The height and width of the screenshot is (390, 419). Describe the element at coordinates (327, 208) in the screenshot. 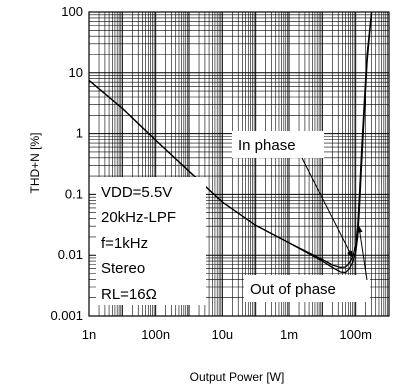

I see `in-phase-leader-arrow` at that location.